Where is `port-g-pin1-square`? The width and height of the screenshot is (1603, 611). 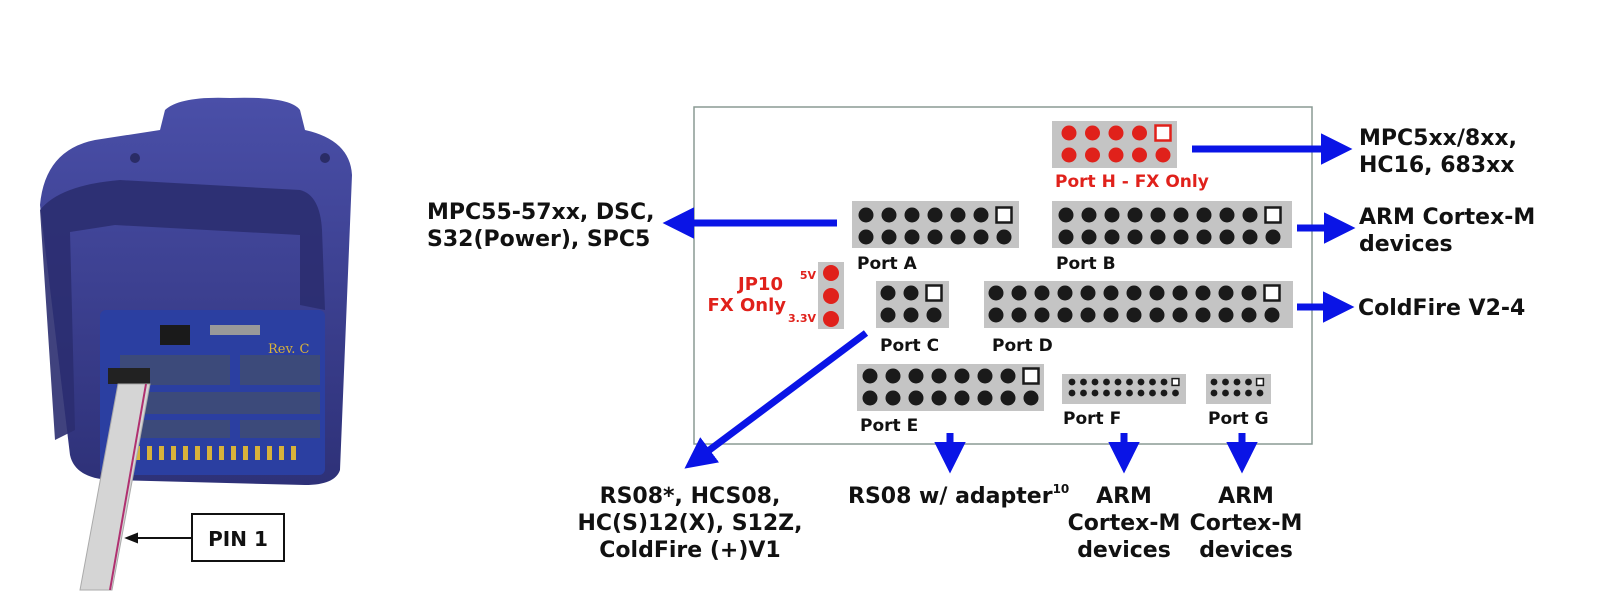
port-g-pin1-square is located at coordinates (1260, 382).